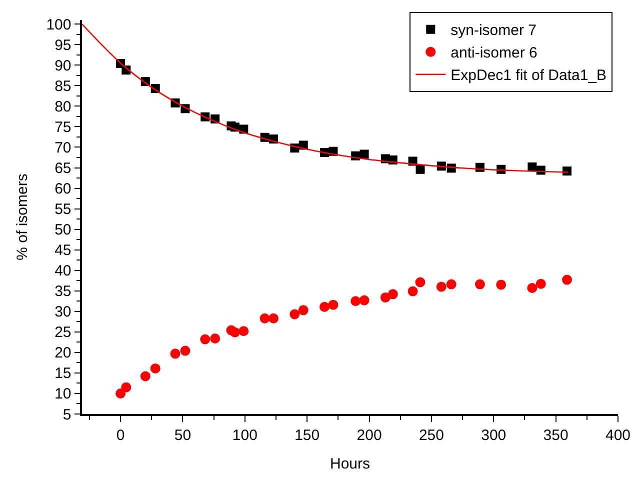 This screenshot has height=481, width=643. I want to click on y-tick-label: 55, so click(63, 209).